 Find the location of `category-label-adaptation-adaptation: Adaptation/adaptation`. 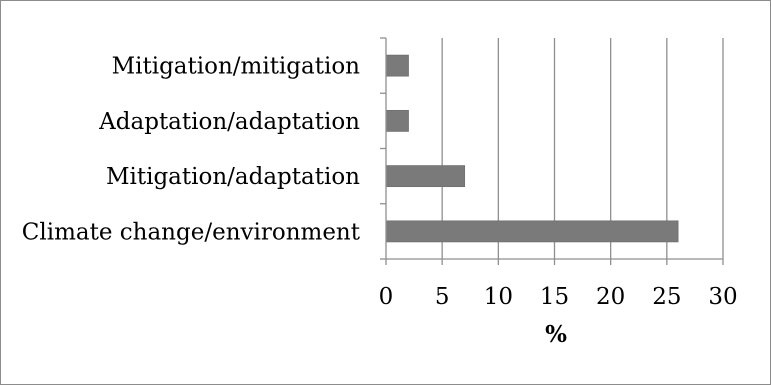

category-label-adaptation-adaptation: Adaptation/adaptation is located at coordinates (229, 122).